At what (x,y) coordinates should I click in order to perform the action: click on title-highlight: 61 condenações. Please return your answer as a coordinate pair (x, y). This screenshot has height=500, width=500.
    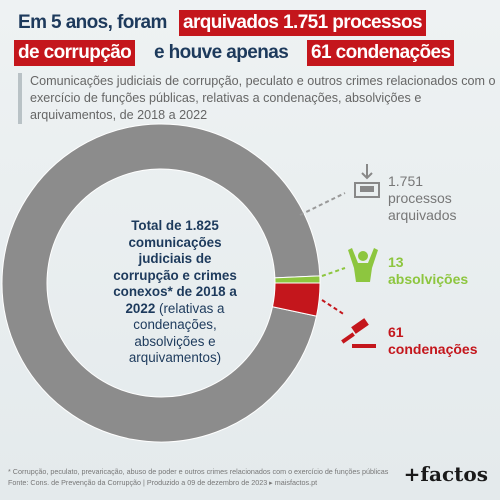
    Looking at the image, I should click on (381, 53).